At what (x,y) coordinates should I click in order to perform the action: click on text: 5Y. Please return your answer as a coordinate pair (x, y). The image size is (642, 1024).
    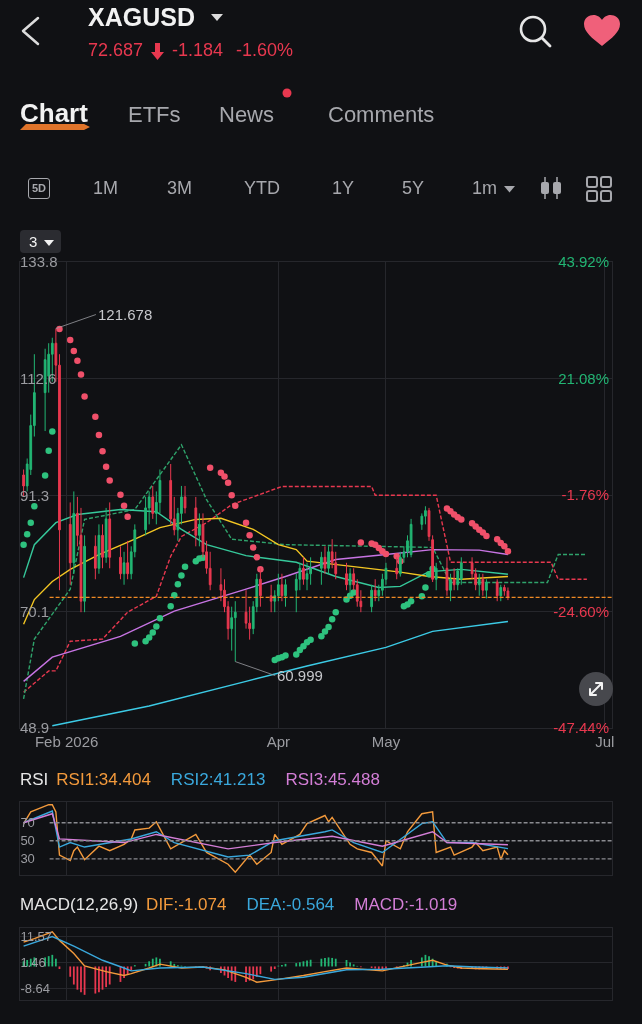
    Looking at the image, I should click on (413, 188).